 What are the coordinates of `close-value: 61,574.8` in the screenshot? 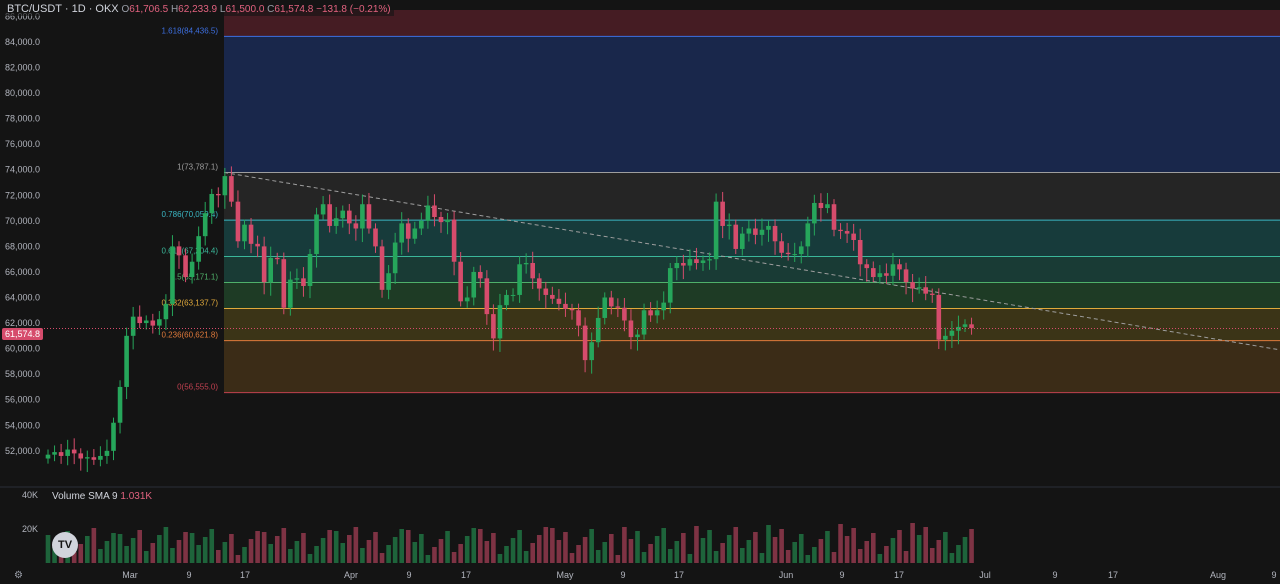 It's located at (294, 9).